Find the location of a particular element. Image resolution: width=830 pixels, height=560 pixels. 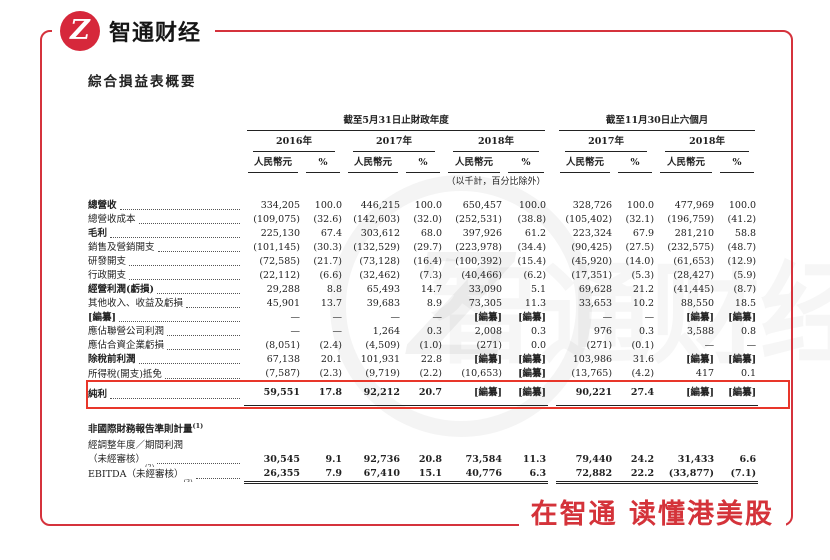

row-label: 應佔聯營公司利潤 is located at coordinates (166, 332).